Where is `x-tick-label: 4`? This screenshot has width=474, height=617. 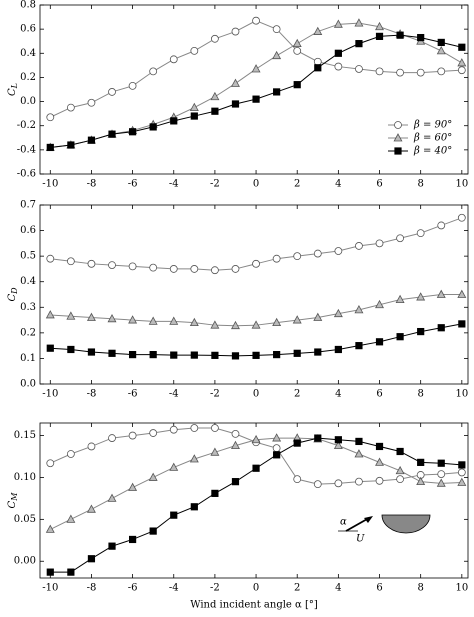 x-tick-label: 4 is located at coordinates (338, 588).